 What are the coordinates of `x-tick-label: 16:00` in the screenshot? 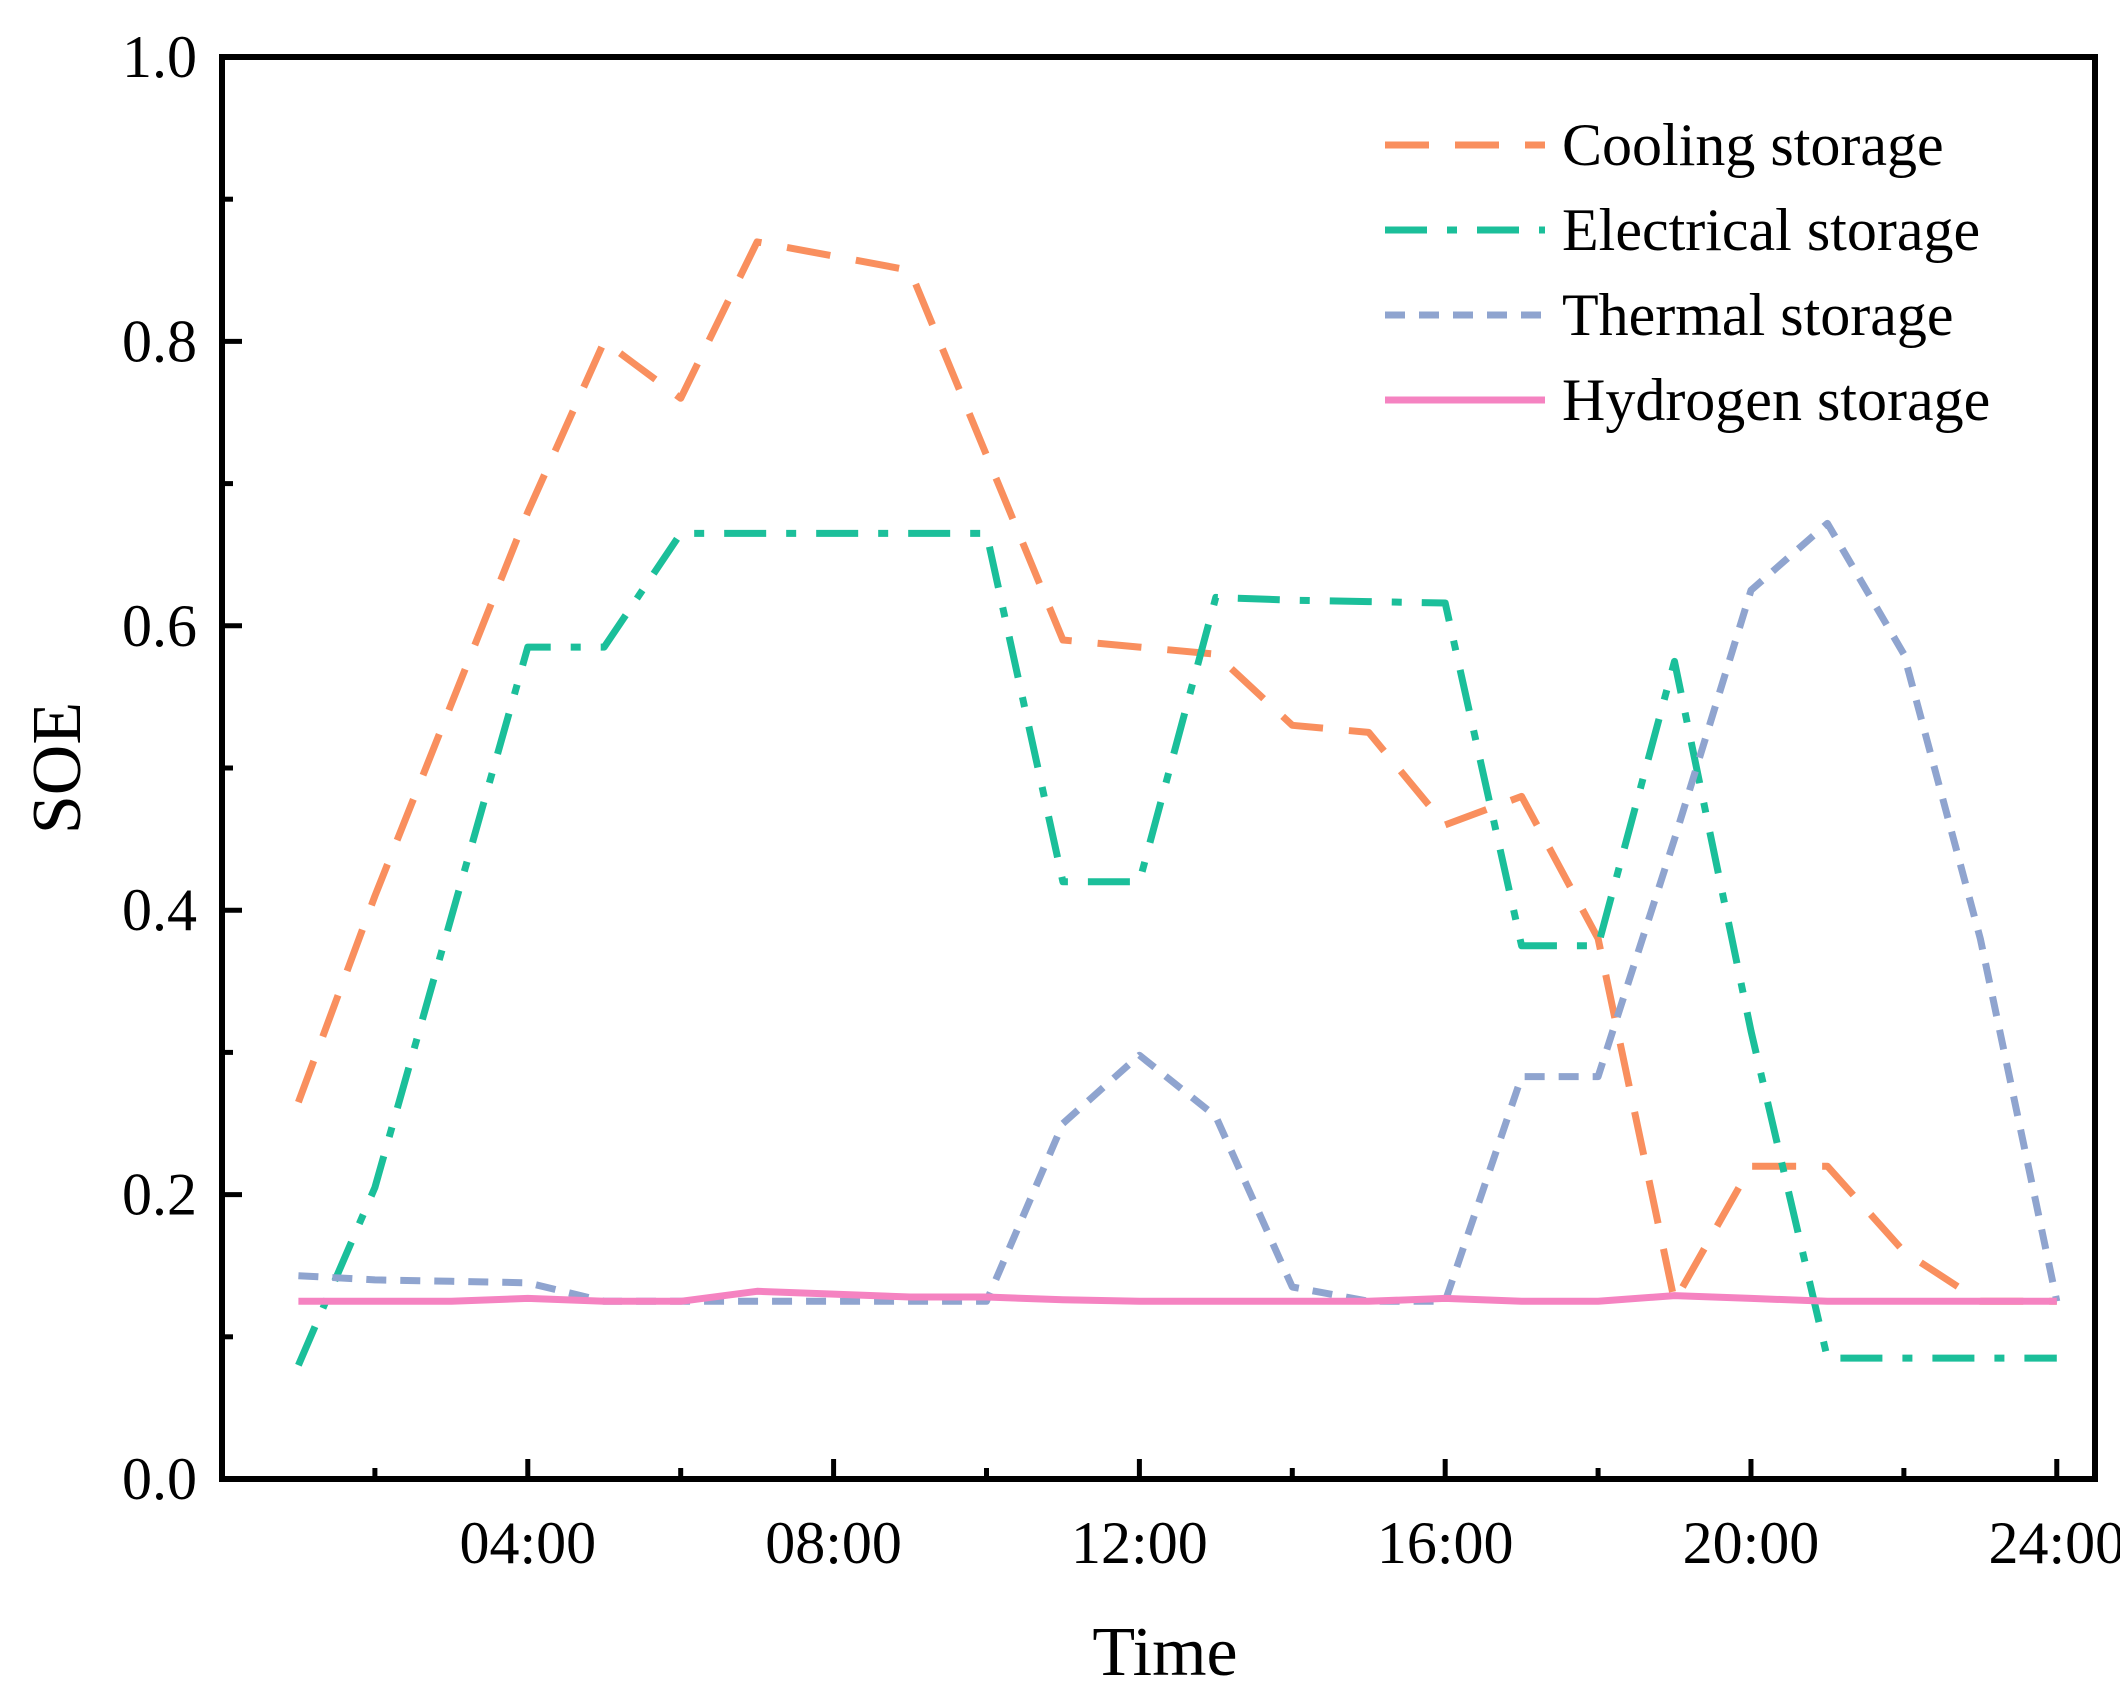 It's located at (1445, 1543).